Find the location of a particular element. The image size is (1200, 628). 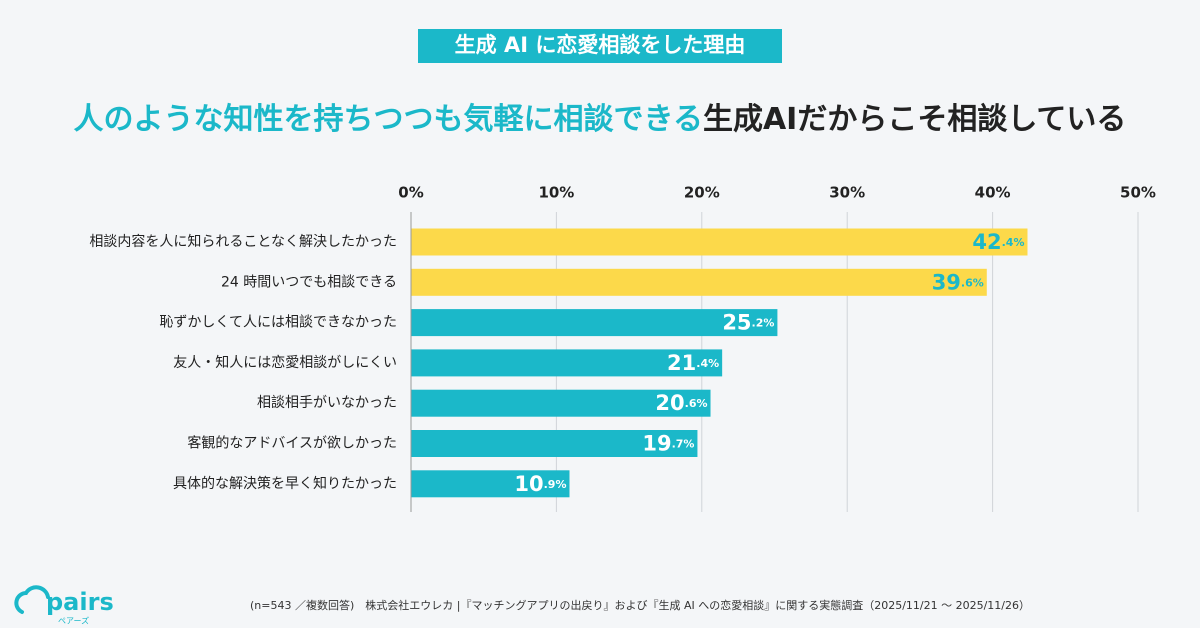

x-tick-label: 30% is located at coordinates (847, 193).